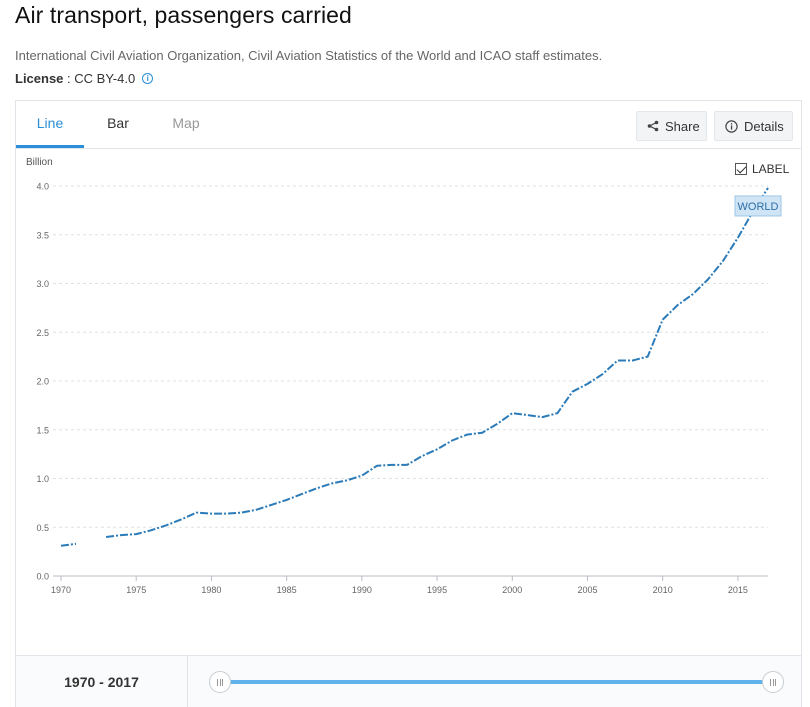 This screenshot has height=707, width=810. I want to click on y-tick-label: 3.0, so click(42, 284).